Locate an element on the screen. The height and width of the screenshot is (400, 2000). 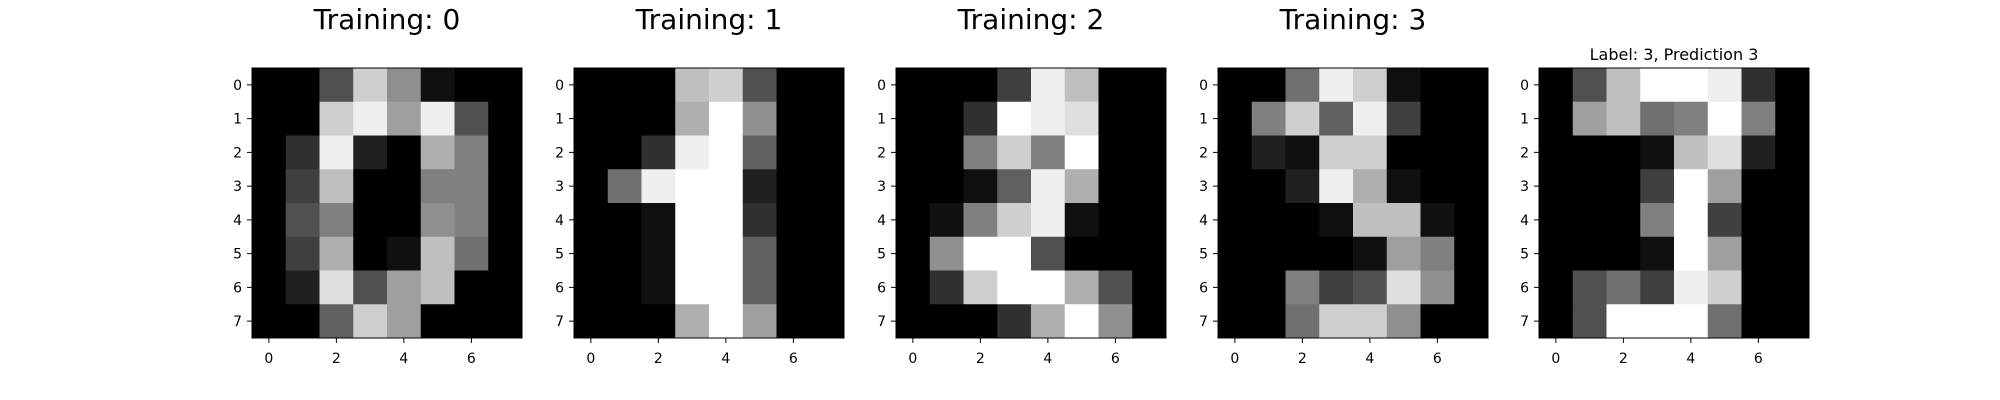
axes-frame is located at coordinates (387, 203).